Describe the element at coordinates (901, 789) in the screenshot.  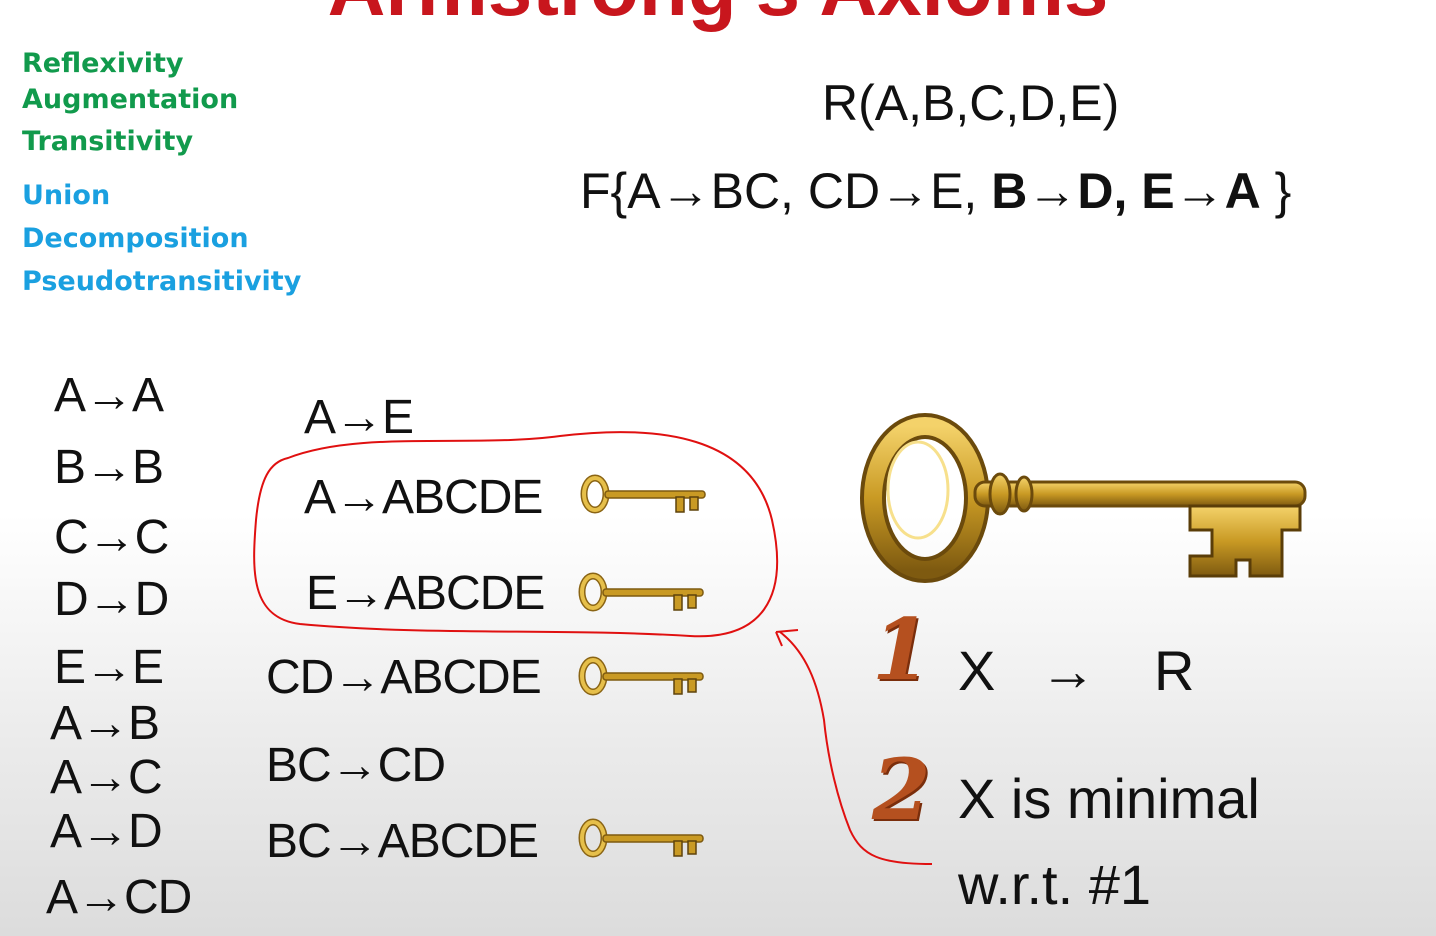
I see `criterion-two-number: 2` at that location.